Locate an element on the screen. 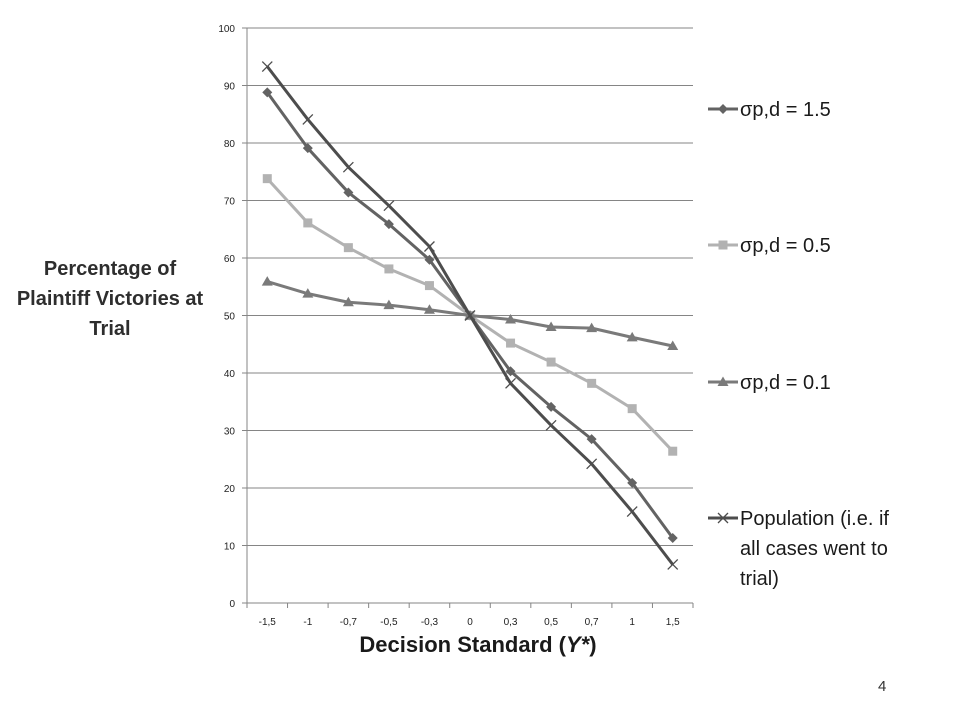  x-tick-label: 0,5 is located at coordinates (551, 622).